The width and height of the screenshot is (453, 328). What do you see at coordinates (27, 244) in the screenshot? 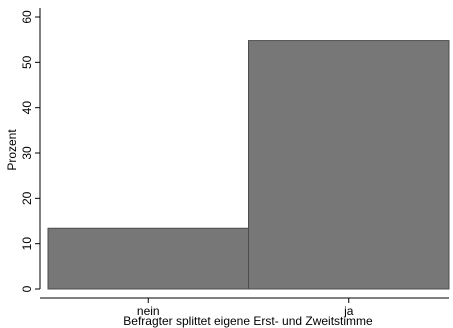
I see `y-tick-label: 10` at bounding box center [27, 244].